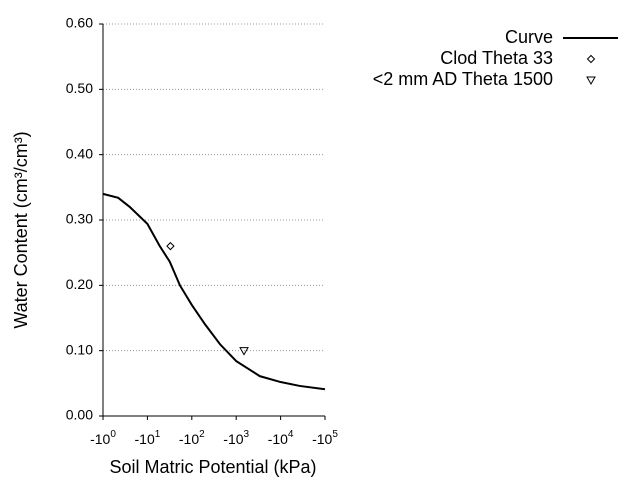 This screenshot has width=640, height=480. I want to click on y-tick-label: 0.50, so click(79, 88).